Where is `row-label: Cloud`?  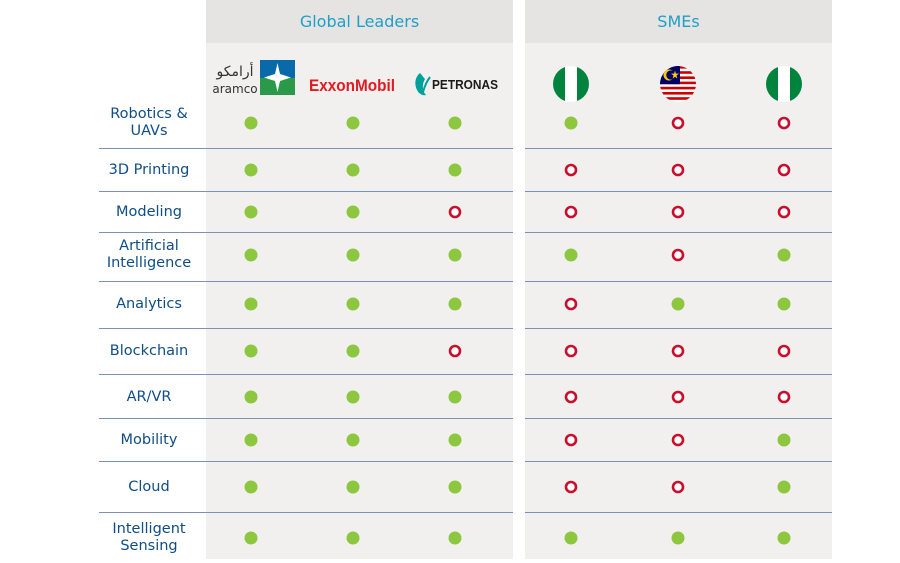 row-label: Cloud is located at coordinates (149, 487).